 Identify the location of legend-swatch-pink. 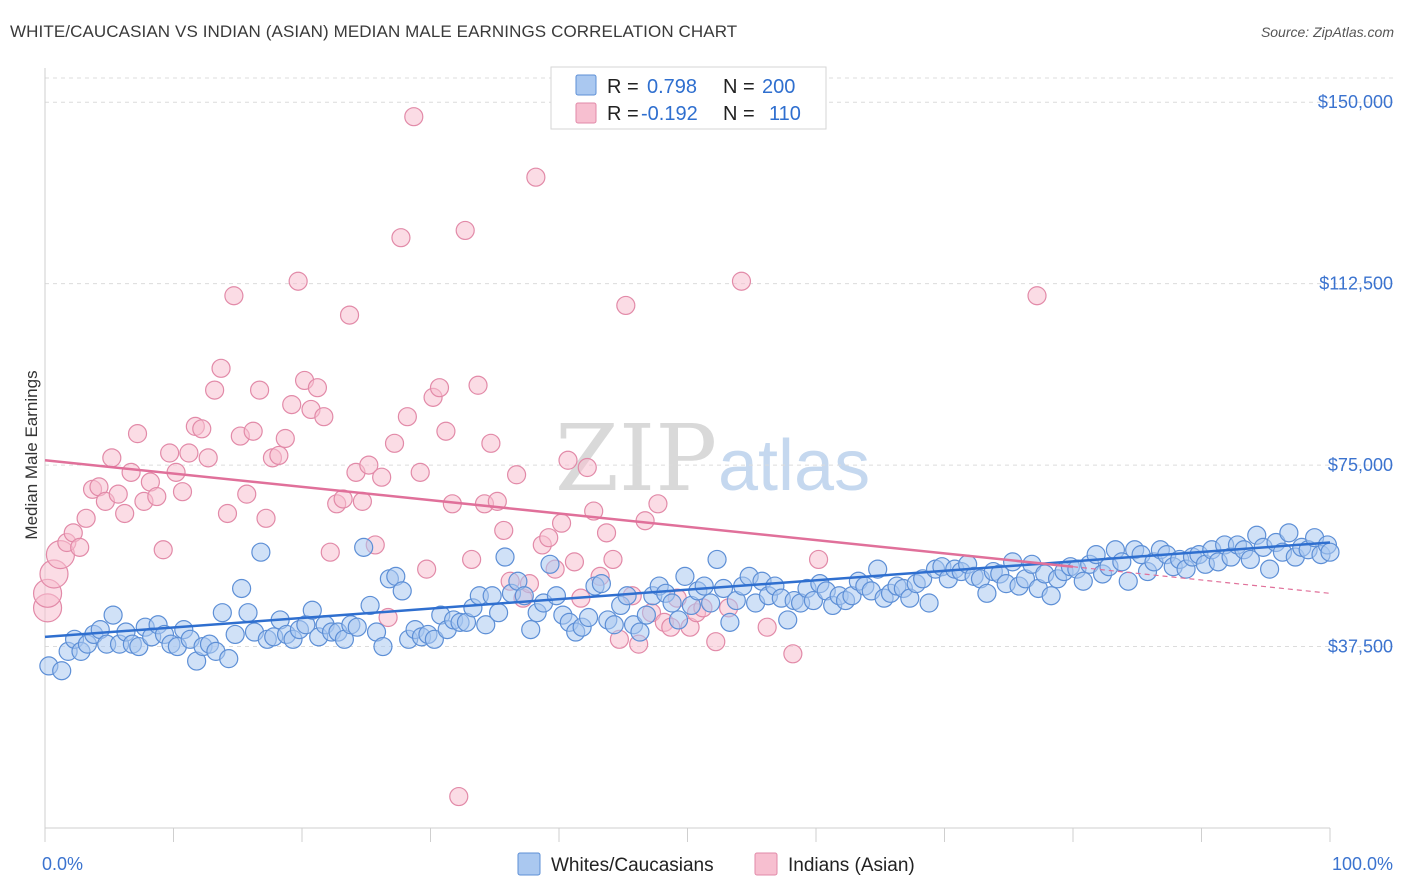
(586, 113).